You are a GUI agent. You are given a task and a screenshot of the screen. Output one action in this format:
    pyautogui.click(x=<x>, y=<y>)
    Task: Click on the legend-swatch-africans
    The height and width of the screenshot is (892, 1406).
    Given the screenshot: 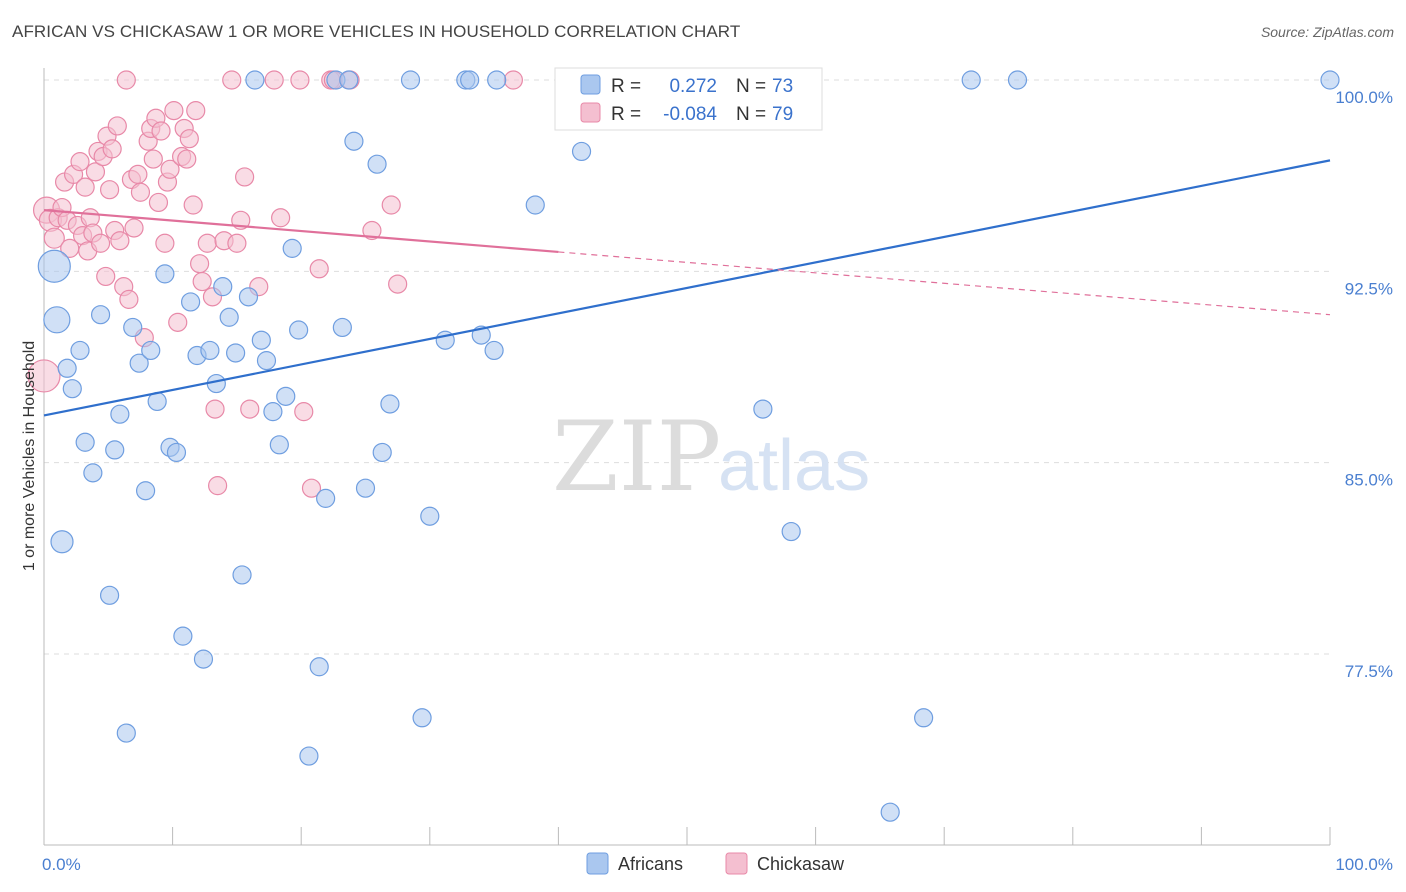 What is the action you would take?
    pyautogui.click(x=590, y=84)
    